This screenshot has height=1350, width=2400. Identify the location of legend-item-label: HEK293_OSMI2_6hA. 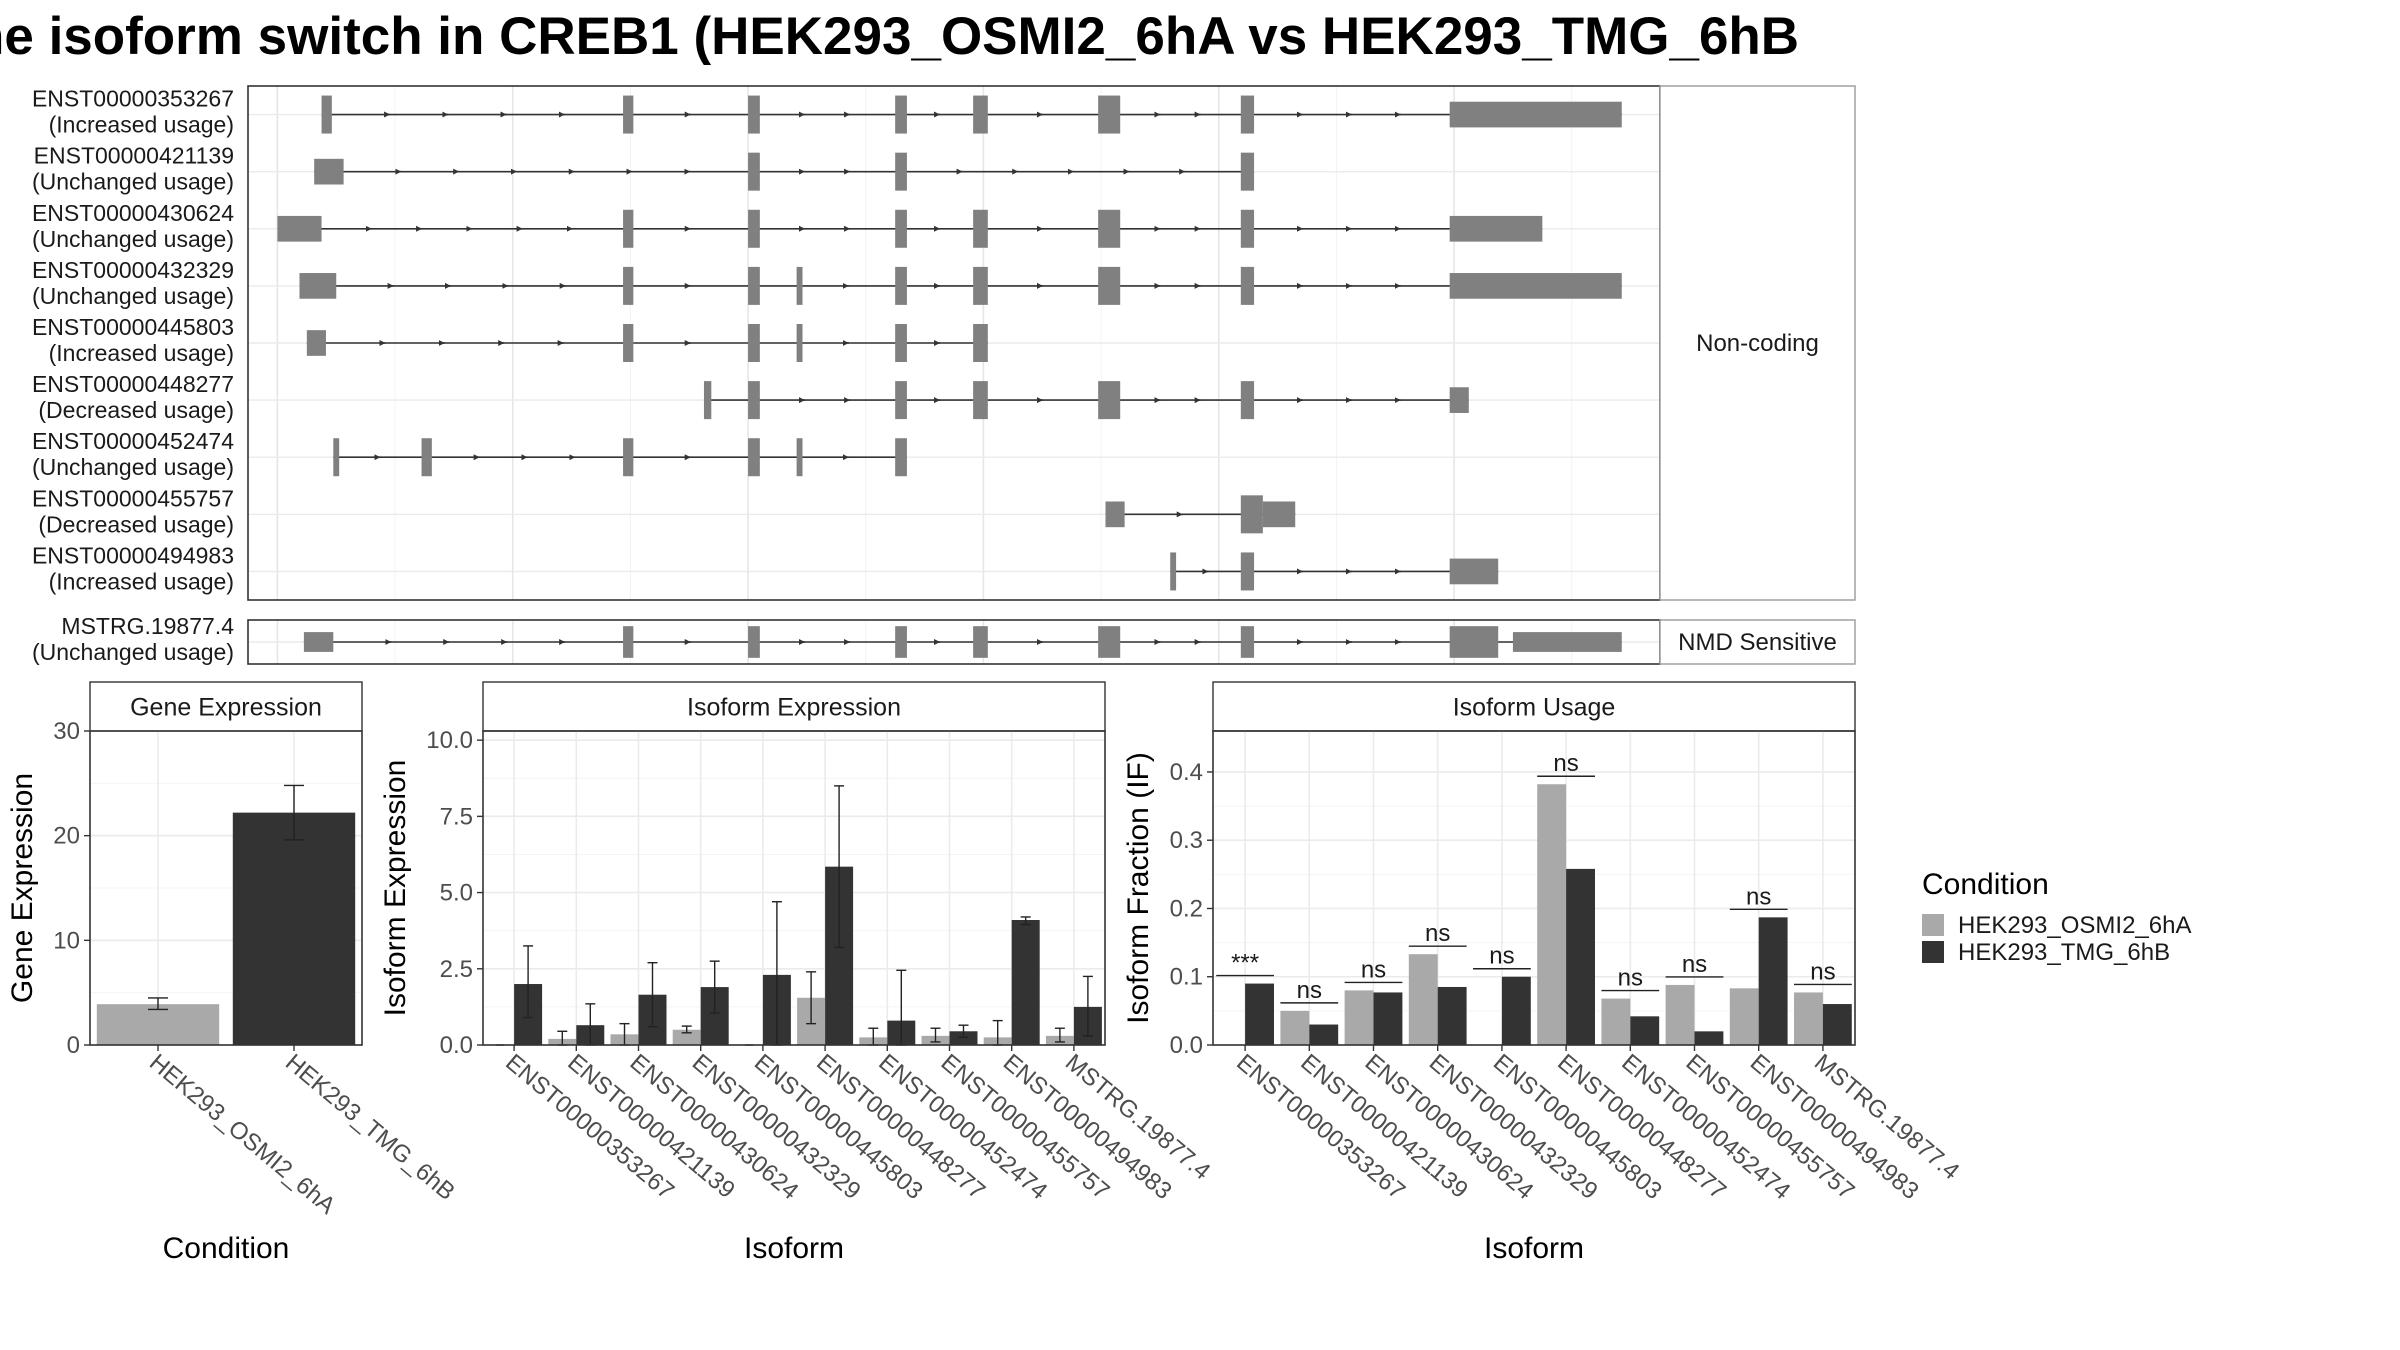
(2074, 925).